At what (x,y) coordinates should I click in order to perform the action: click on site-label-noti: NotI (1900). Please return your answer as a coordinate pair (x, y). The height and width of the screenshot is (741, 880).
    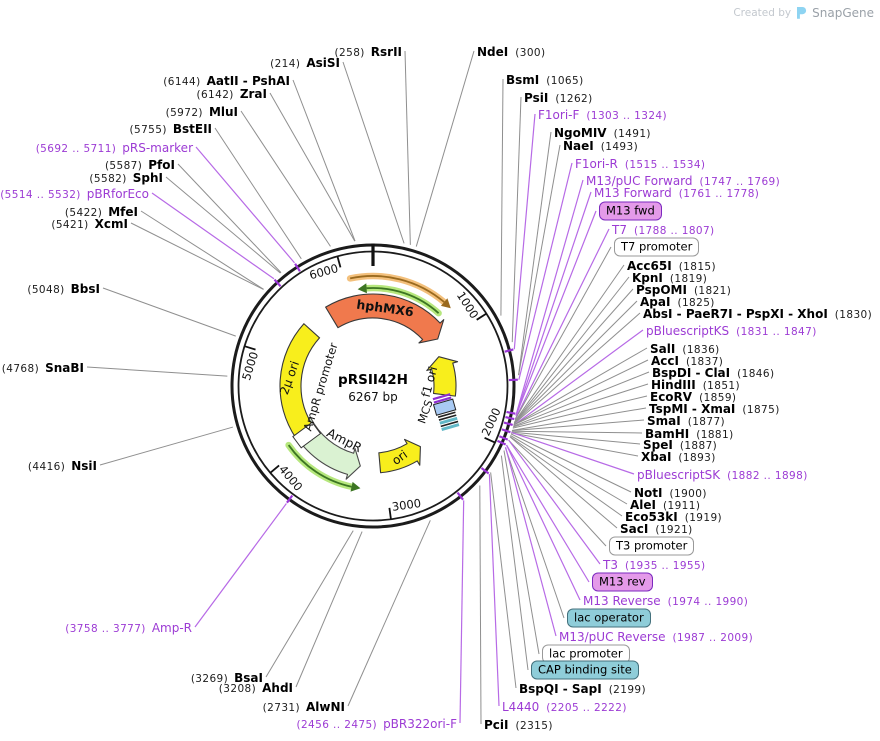
    Looking at the image, I should click on (670, 492).